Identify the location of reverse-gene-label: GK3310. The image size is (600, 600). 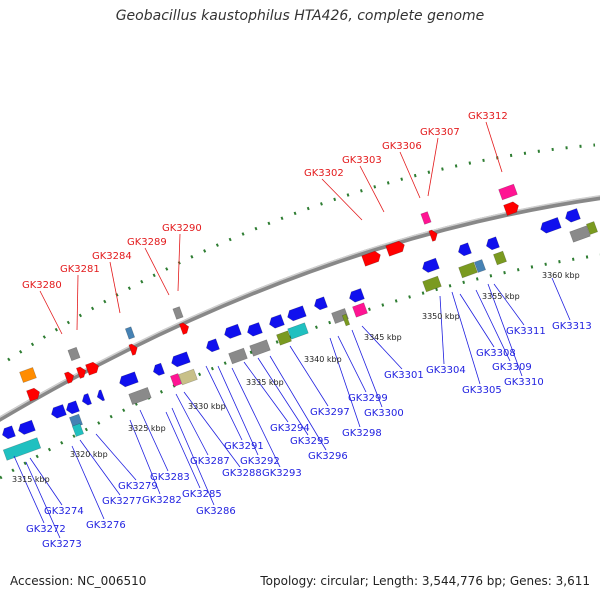
(524, 382).